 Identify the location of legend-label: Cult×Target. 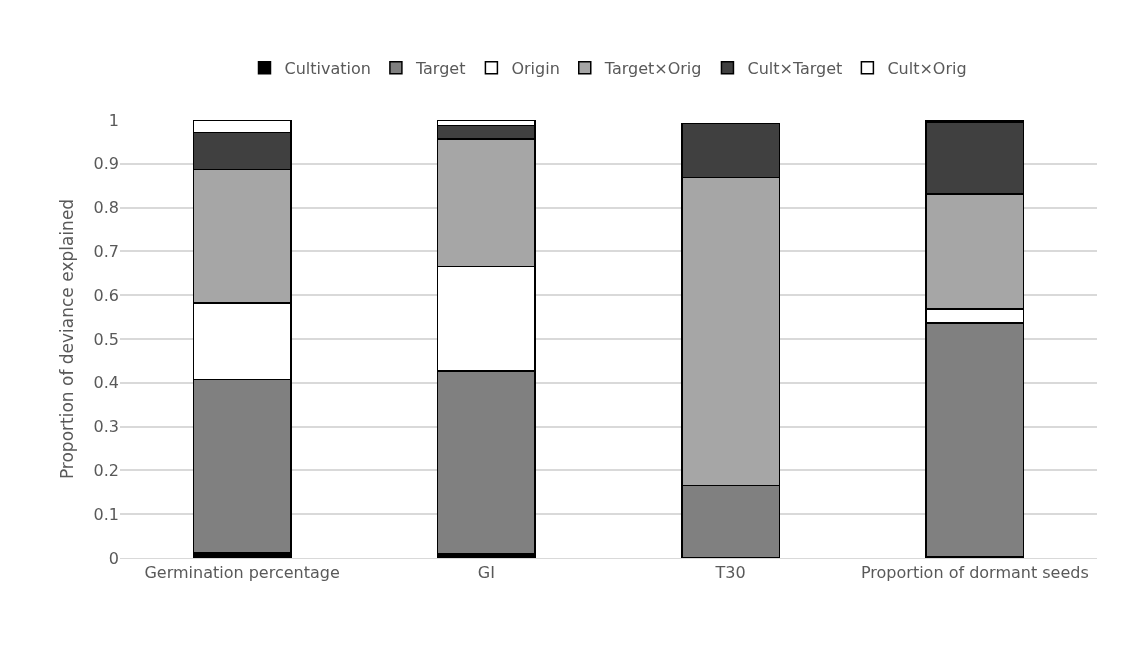
(795, 69).